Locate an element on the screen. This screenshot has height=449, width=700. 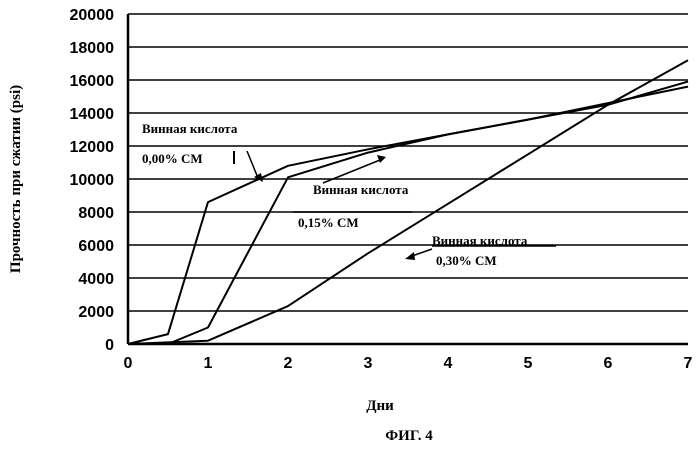
annotation-2-arrowhead is located at coordinates (410, 256).